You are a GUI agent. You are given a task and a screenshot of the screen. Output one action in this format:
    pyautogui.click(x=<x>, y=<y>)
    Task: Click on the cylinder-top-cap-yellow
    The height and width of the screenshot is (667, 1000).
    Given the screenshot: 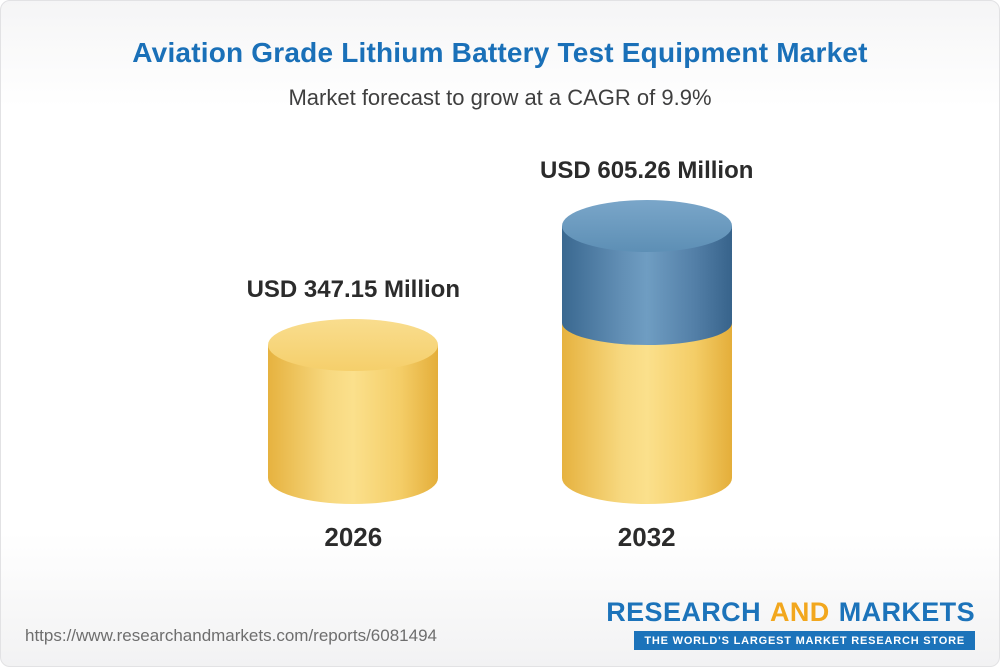 What is the action you would take?
    pyautogui.click(x=353, y=344)
    